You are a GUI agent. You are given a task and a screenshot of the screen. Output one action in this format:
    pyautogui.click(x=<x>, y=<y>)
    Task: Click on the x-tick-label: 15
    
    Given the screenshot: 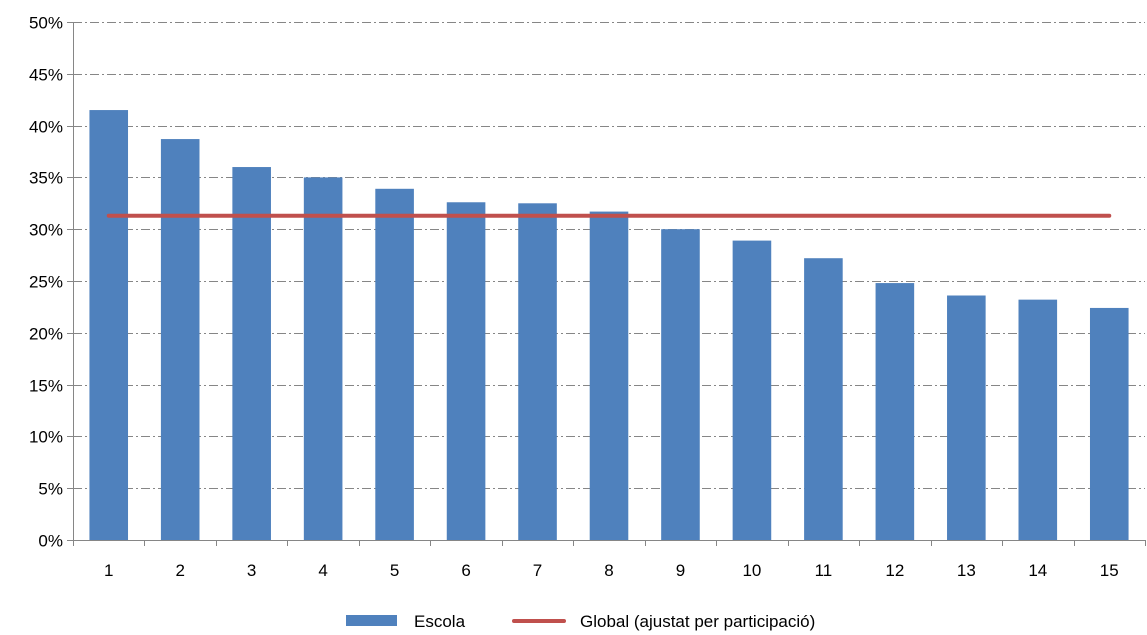 What is the action you would take?
    pyautogui.click(x=1109, y=570)
    